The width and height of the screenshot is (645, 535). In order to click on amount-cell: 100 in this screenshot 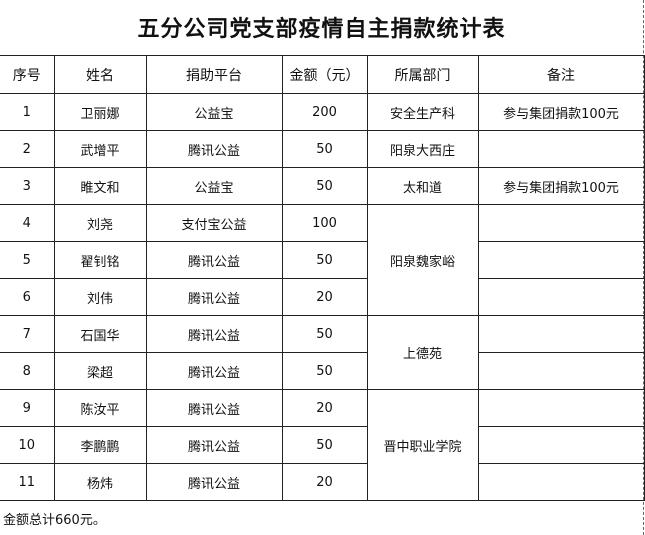, I will do `click(324, 223)`.